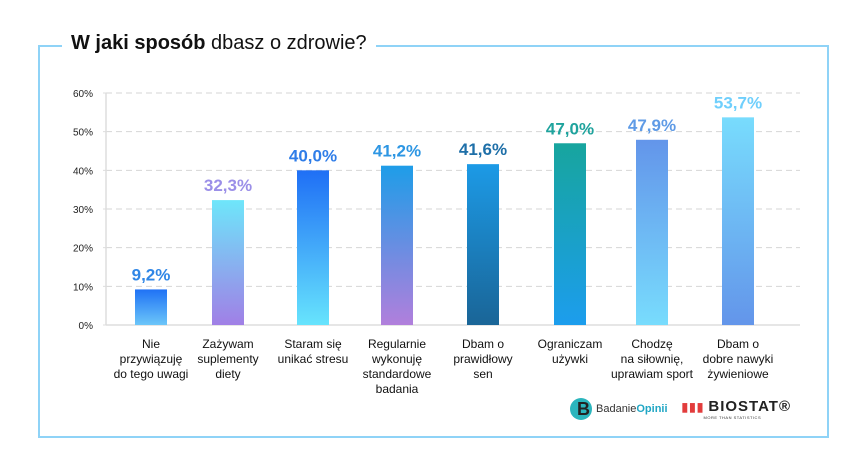 This screenshot has width=866, height=470. Describe the element at coordinates (83, 287) in the screenshot. I see `y-tick-label: 10%` at that location.